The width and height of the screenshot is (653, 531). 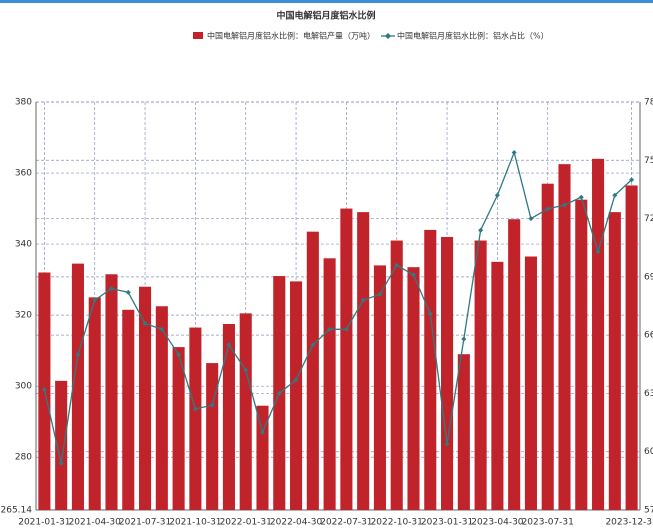 What do you see at coordinates (648, 103) in the screenshot?
I see `y2-tick-label: 78` at bounding box center [648, 103].